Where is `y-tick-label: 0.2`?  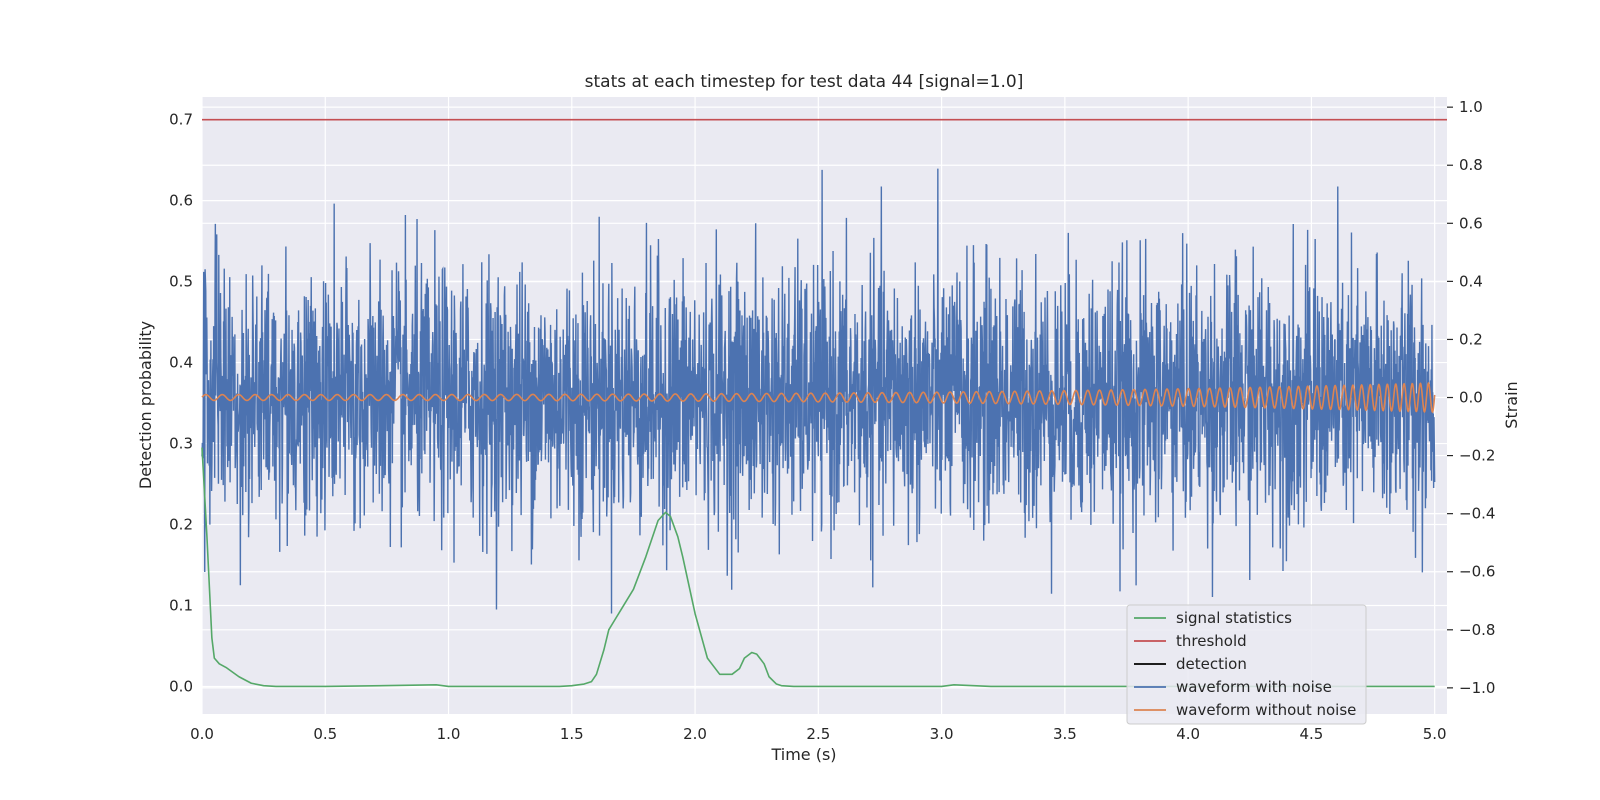 y-tick-label: 0.2 is located at coordinates (181, 525).